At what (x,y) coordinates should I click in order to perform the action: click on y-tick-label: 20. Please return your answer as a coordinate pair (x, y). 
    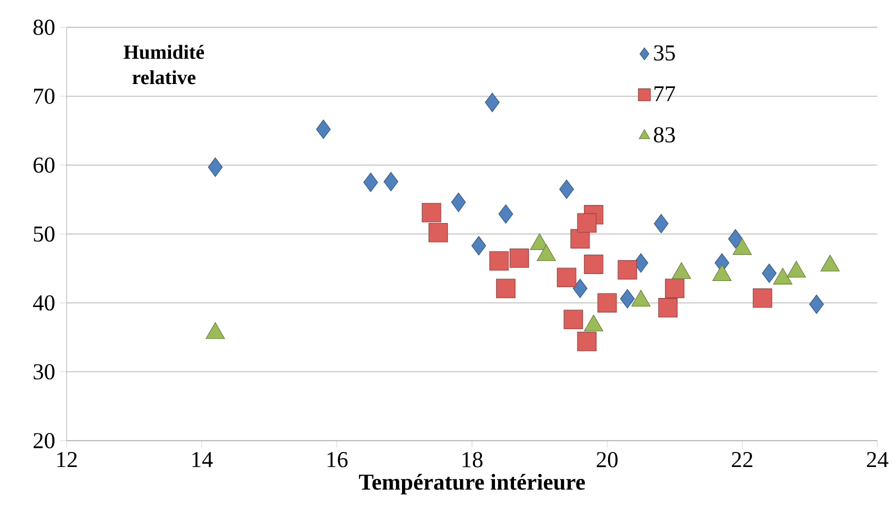
    Looking at the image, I should click on (44, 440).